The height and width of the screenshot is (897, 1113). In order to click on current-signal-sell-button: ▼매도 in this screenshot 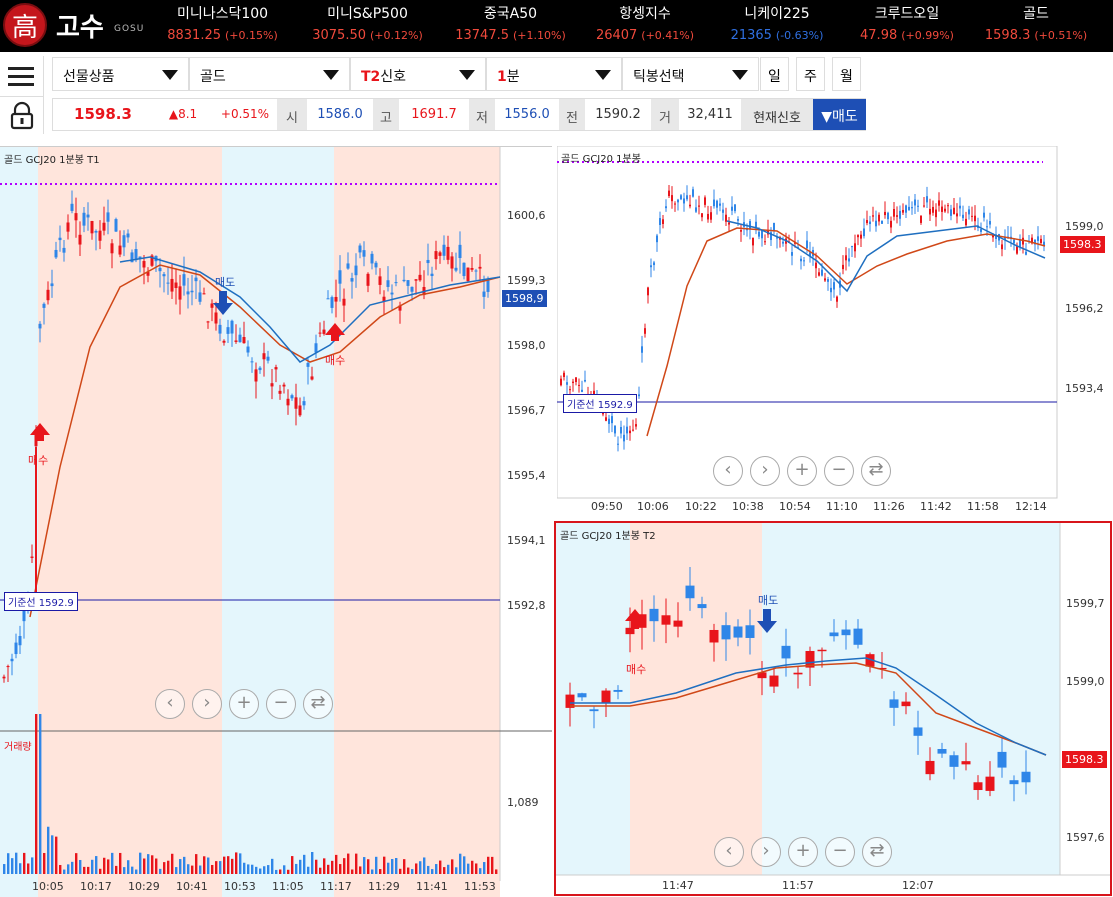, I will do `click(839, 114)`.